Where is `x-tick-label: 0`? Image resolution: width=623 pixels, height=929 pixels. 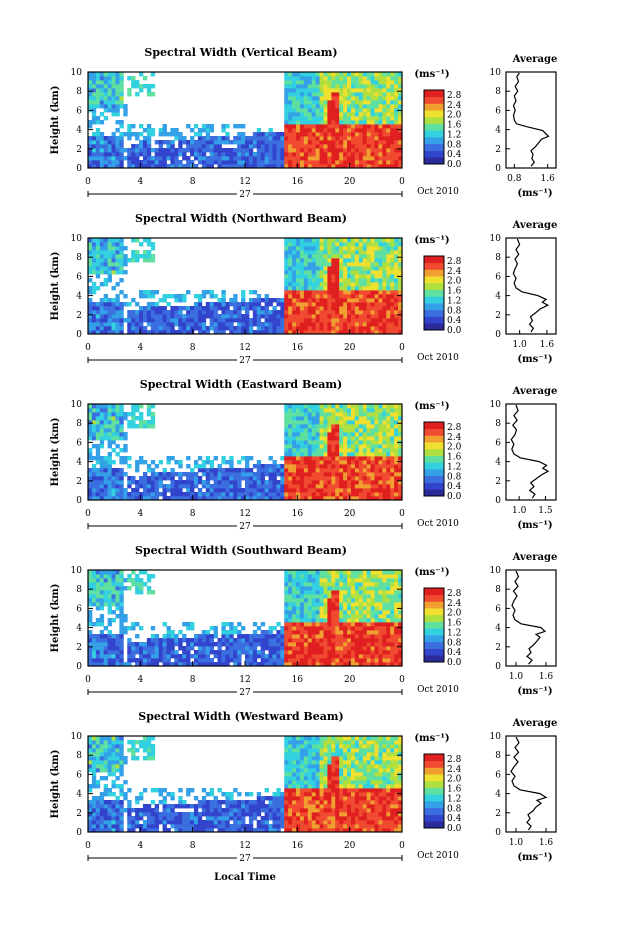
x-tick-label: 0 is located at coordinates (88, 348).